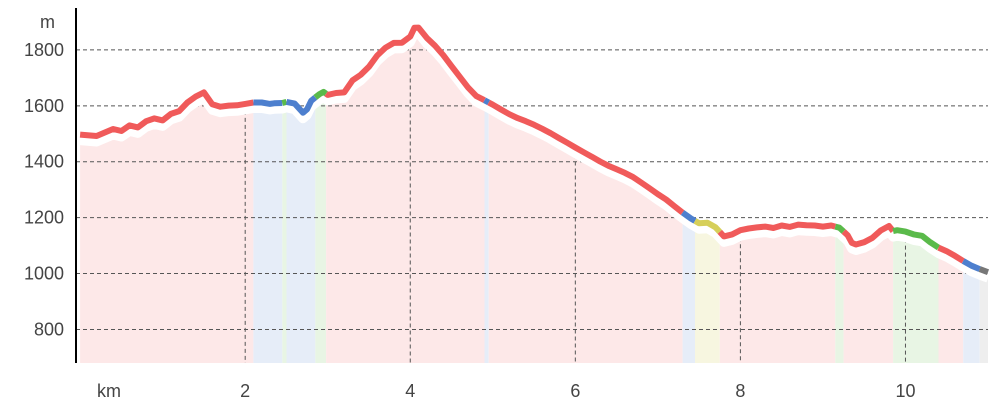  What do you see at coordinates (245, 391) in the screenshot?
I see `x-tick-label-2: 2` at bounding box center [245, 391].